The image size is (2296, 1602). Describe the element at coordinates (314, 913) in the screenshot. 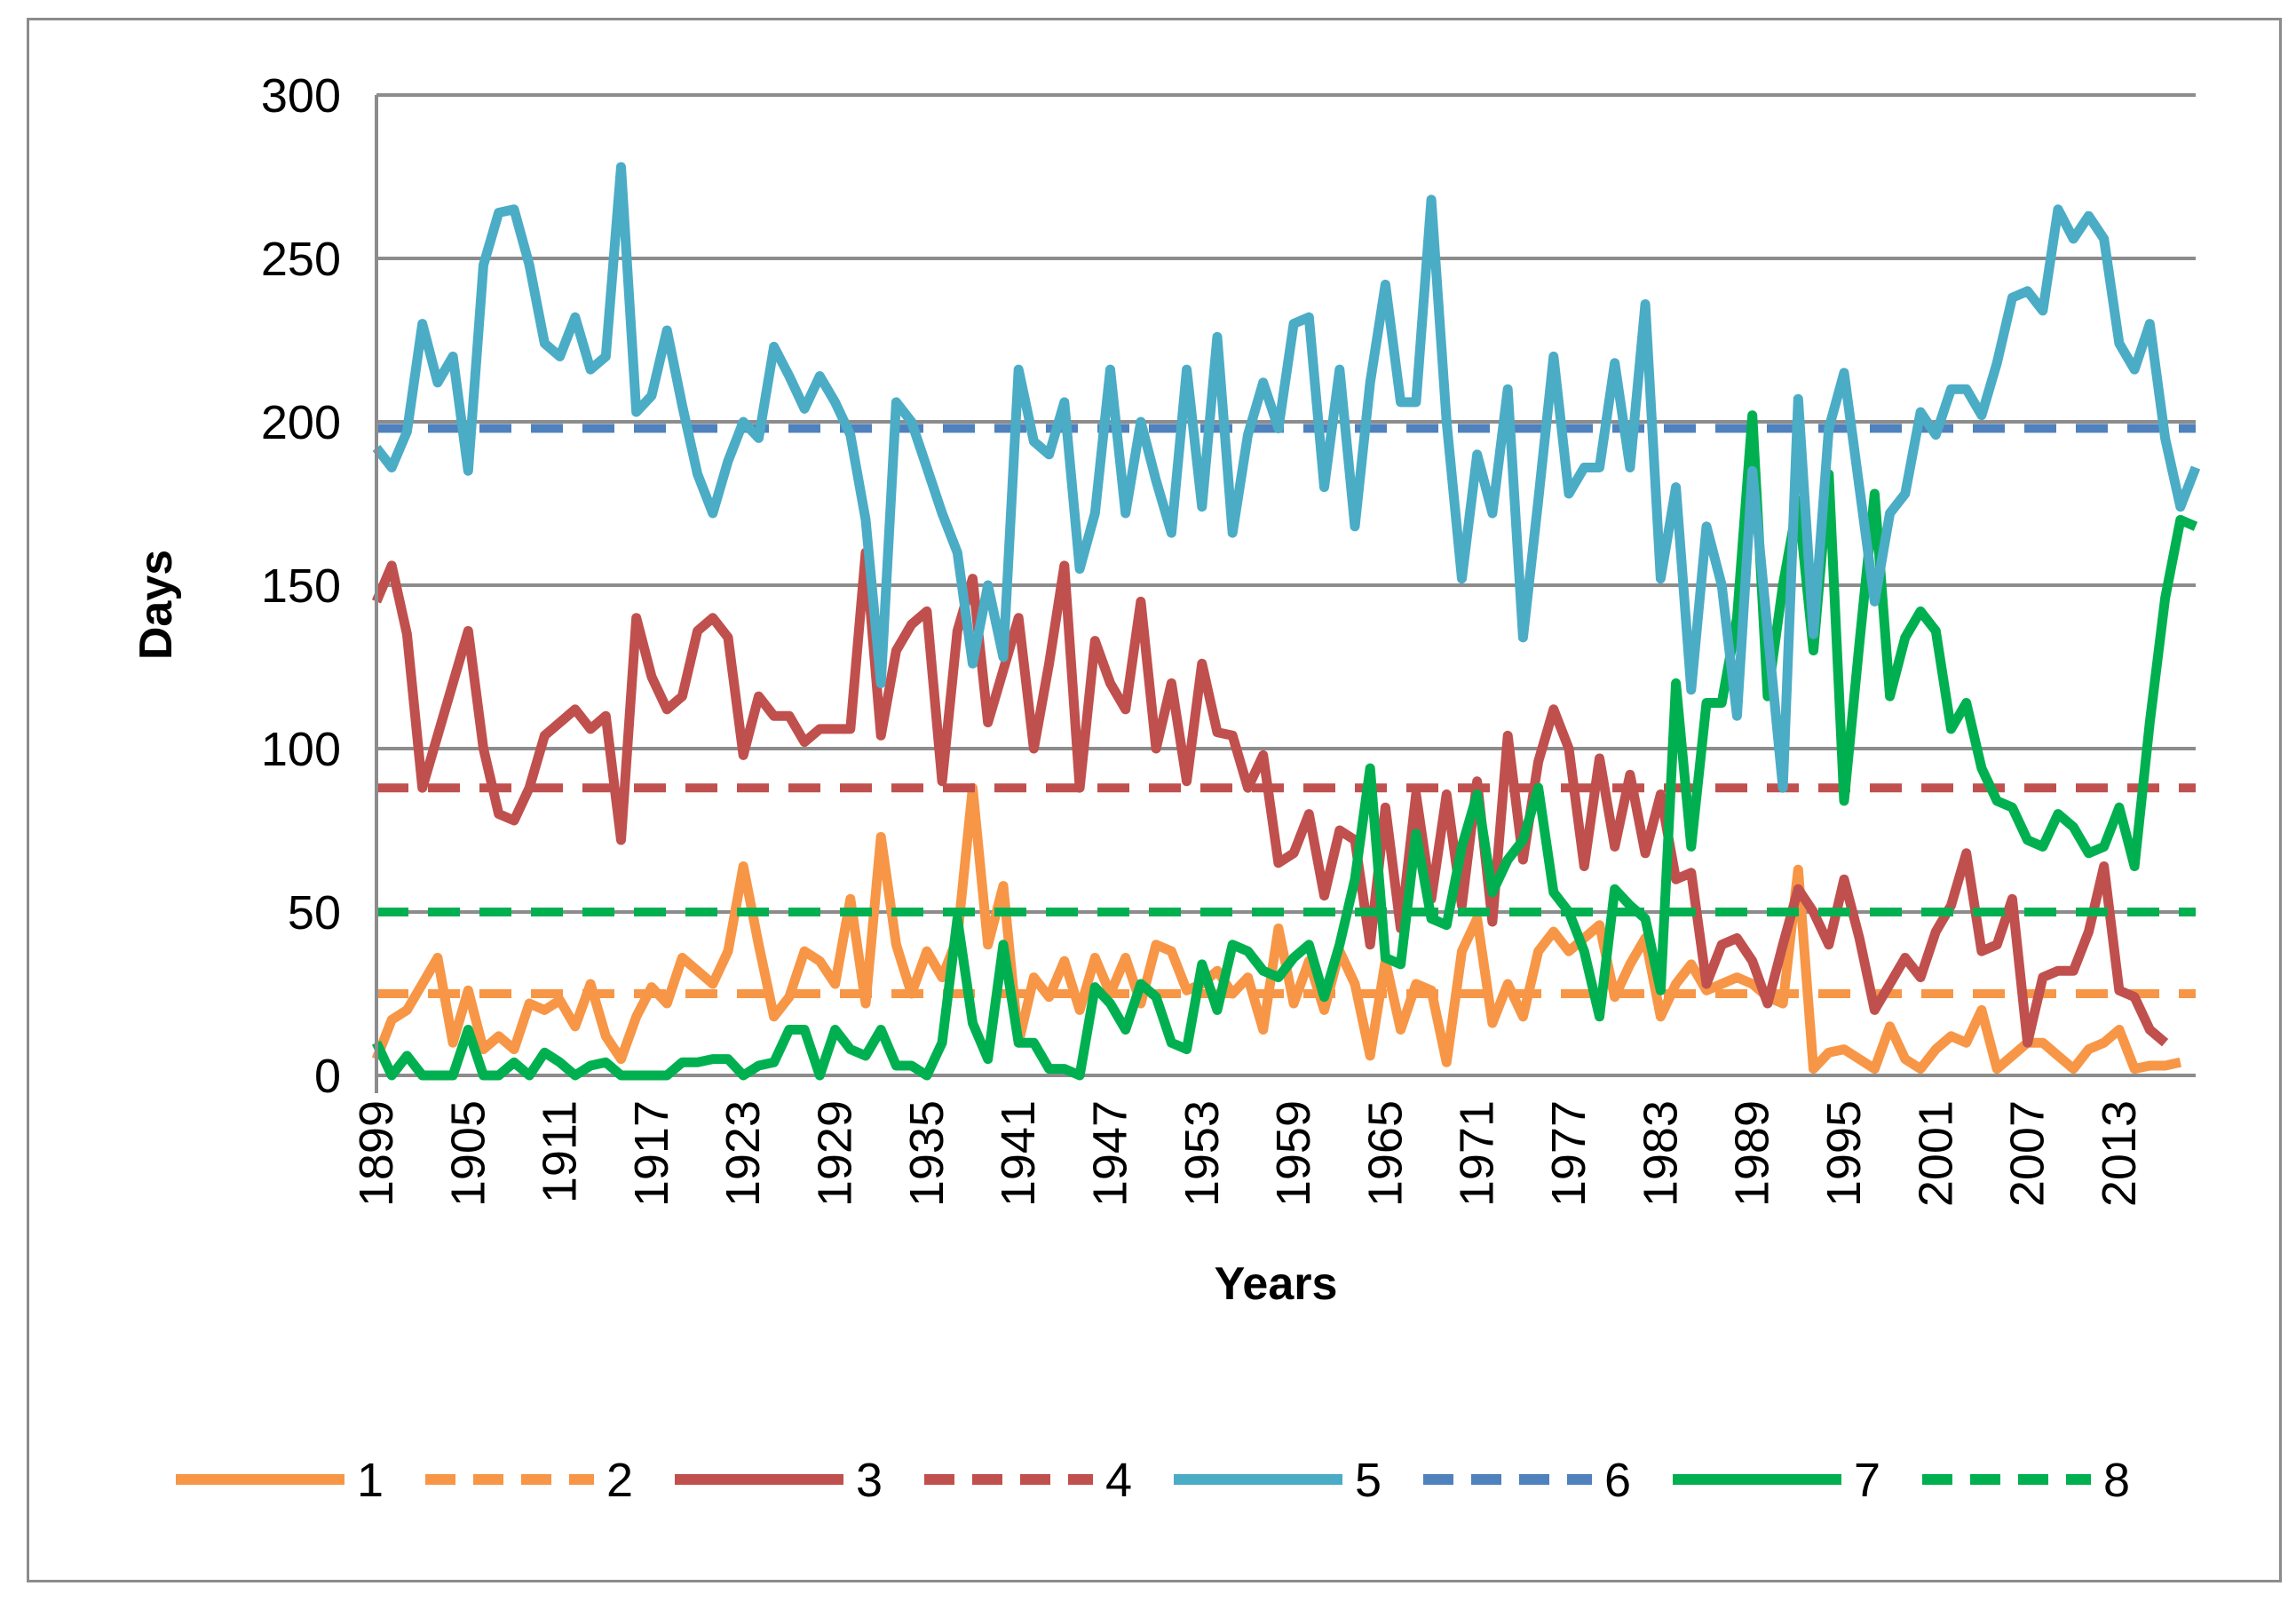

I see `y-tick-label: 50` at that location.